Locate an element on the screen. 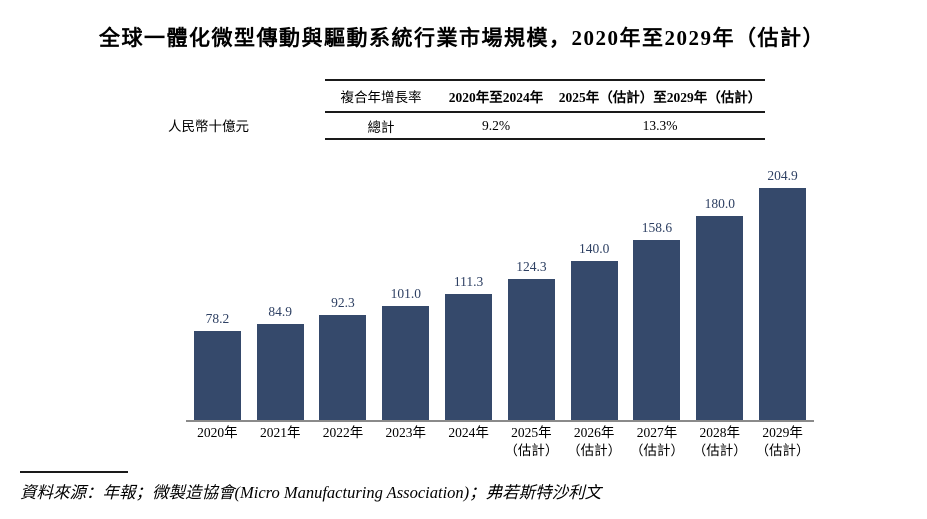 The image size is (927, 519). bar-column: 92.3 is located at coordinates (343, 357).